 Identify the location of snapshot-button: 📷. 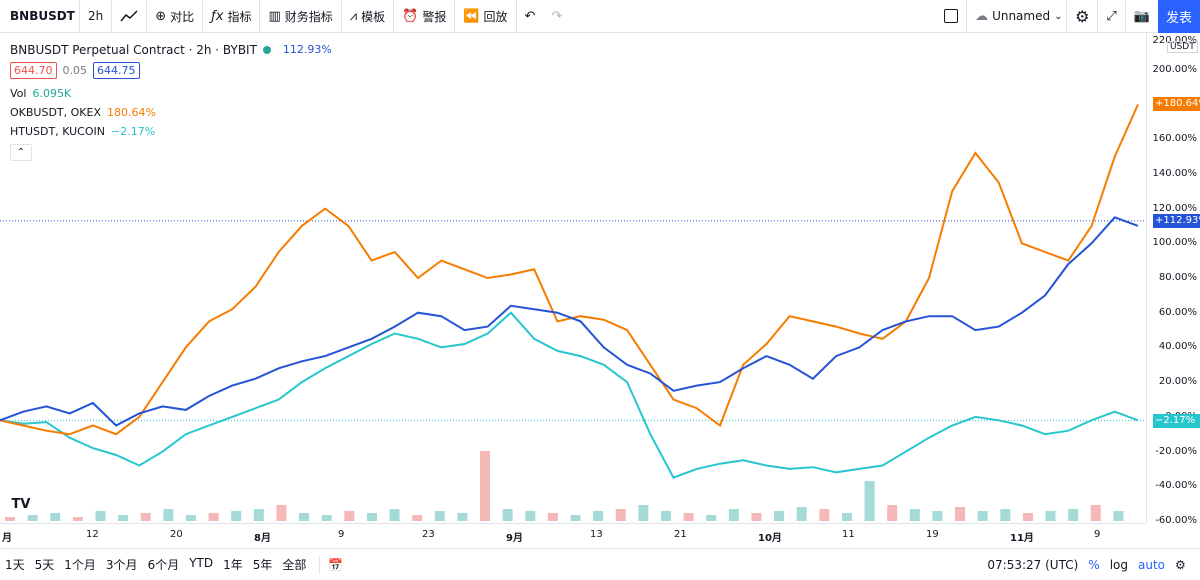
(1142, 16).